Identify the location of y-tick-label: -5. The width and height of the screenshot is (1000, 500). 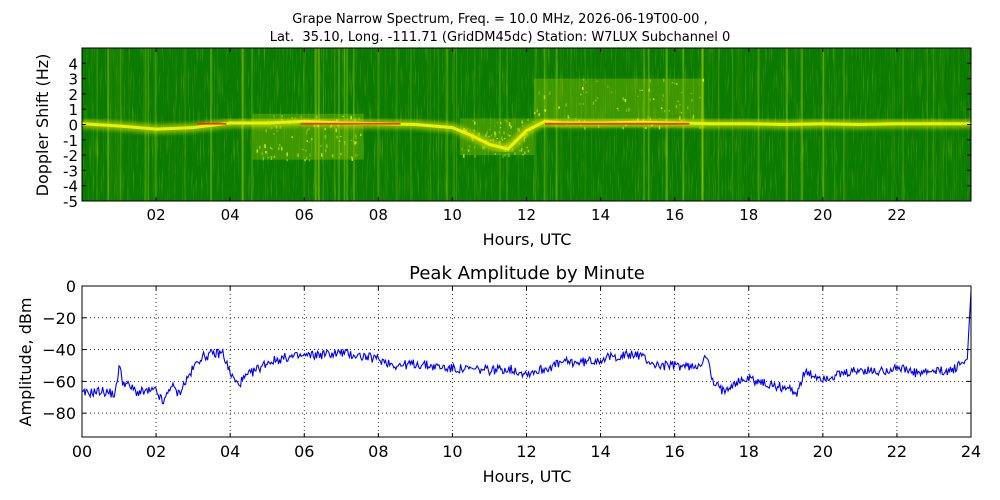
(70, 202).